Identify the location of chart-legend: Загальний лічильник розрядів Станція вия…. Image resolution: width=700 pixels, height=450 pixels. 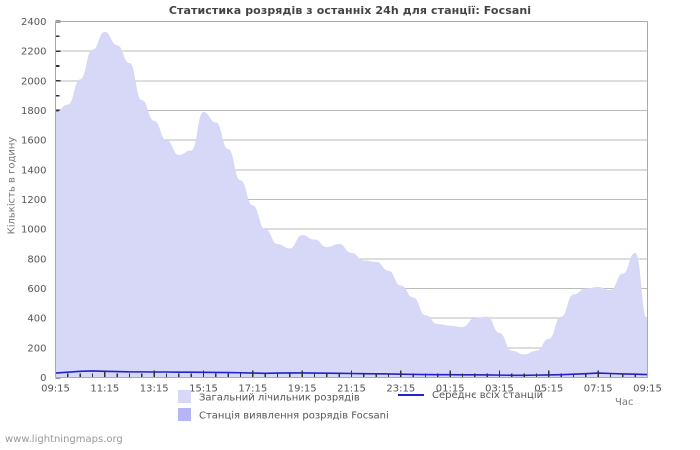
(350, 410).